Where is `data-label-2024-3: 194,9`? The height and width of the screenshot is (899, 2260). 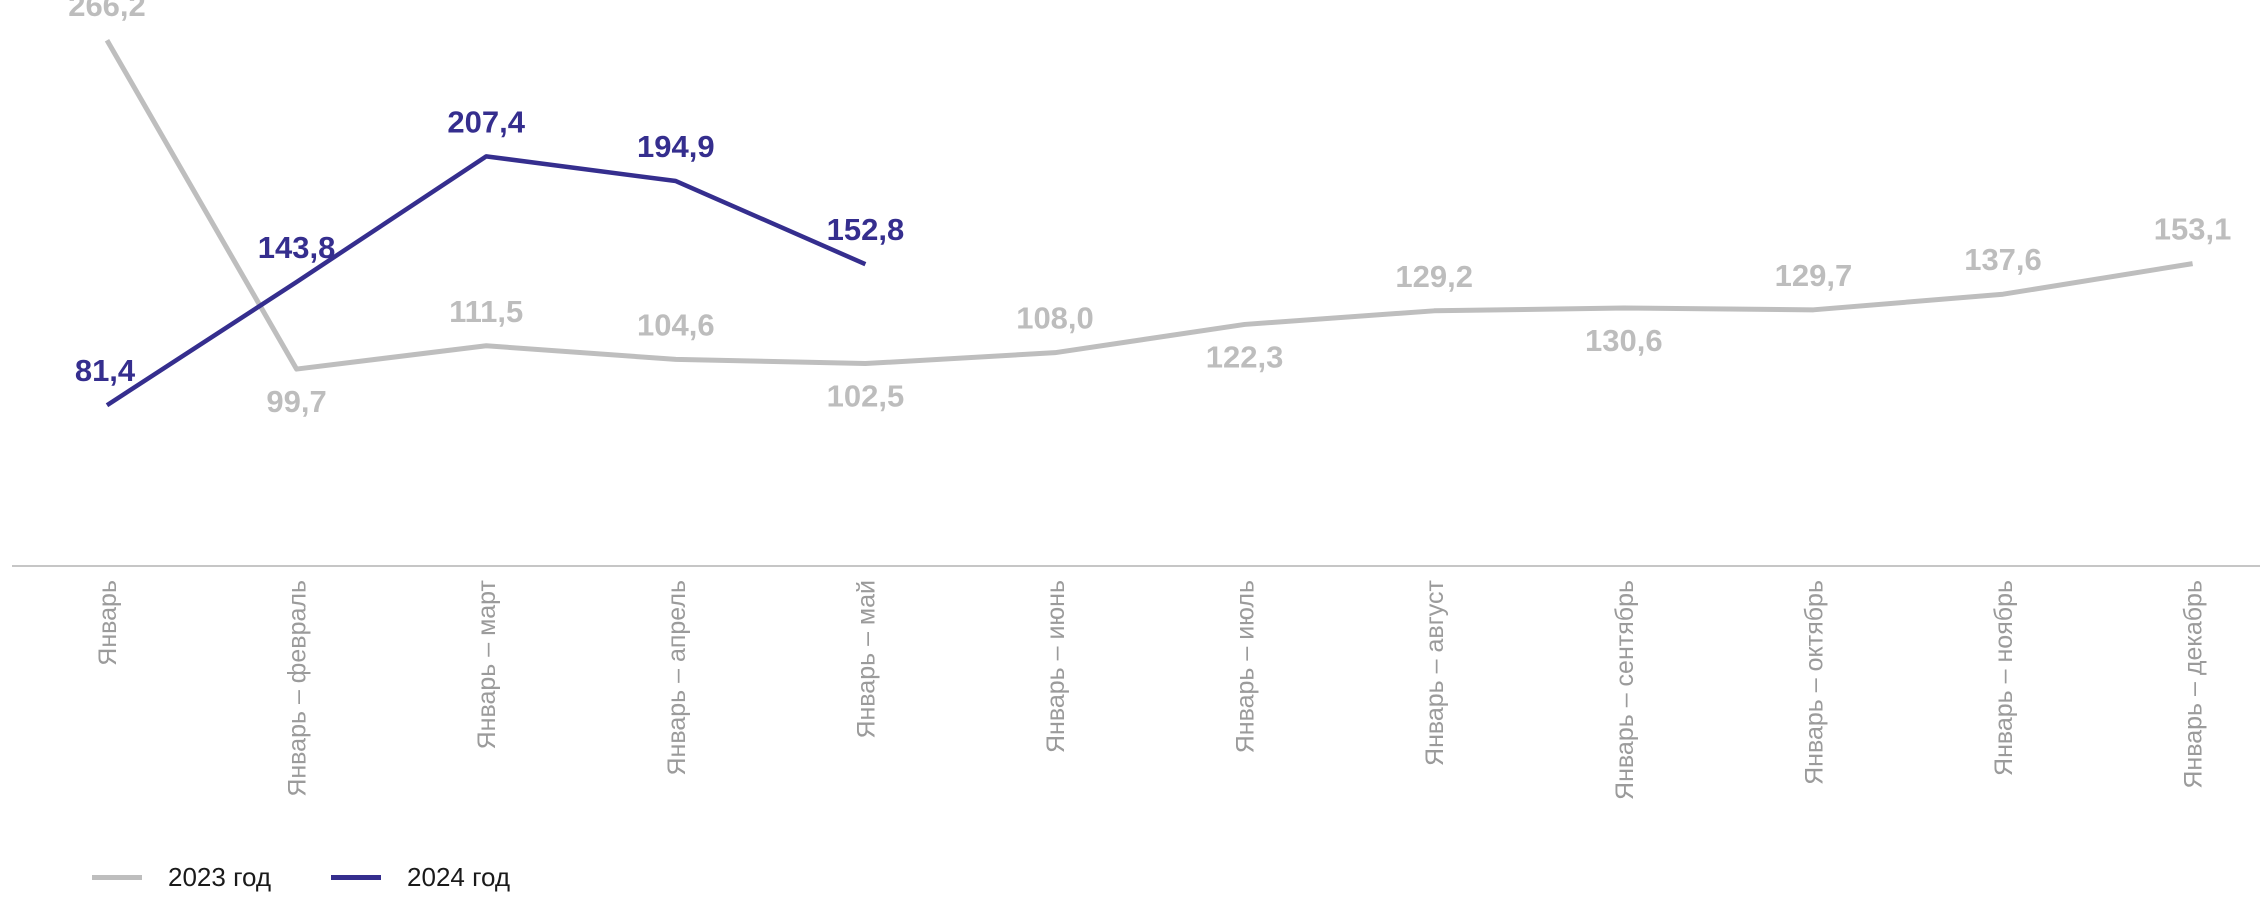
data-label-2024-3: 194,9 is located at coordinates (676, 146).